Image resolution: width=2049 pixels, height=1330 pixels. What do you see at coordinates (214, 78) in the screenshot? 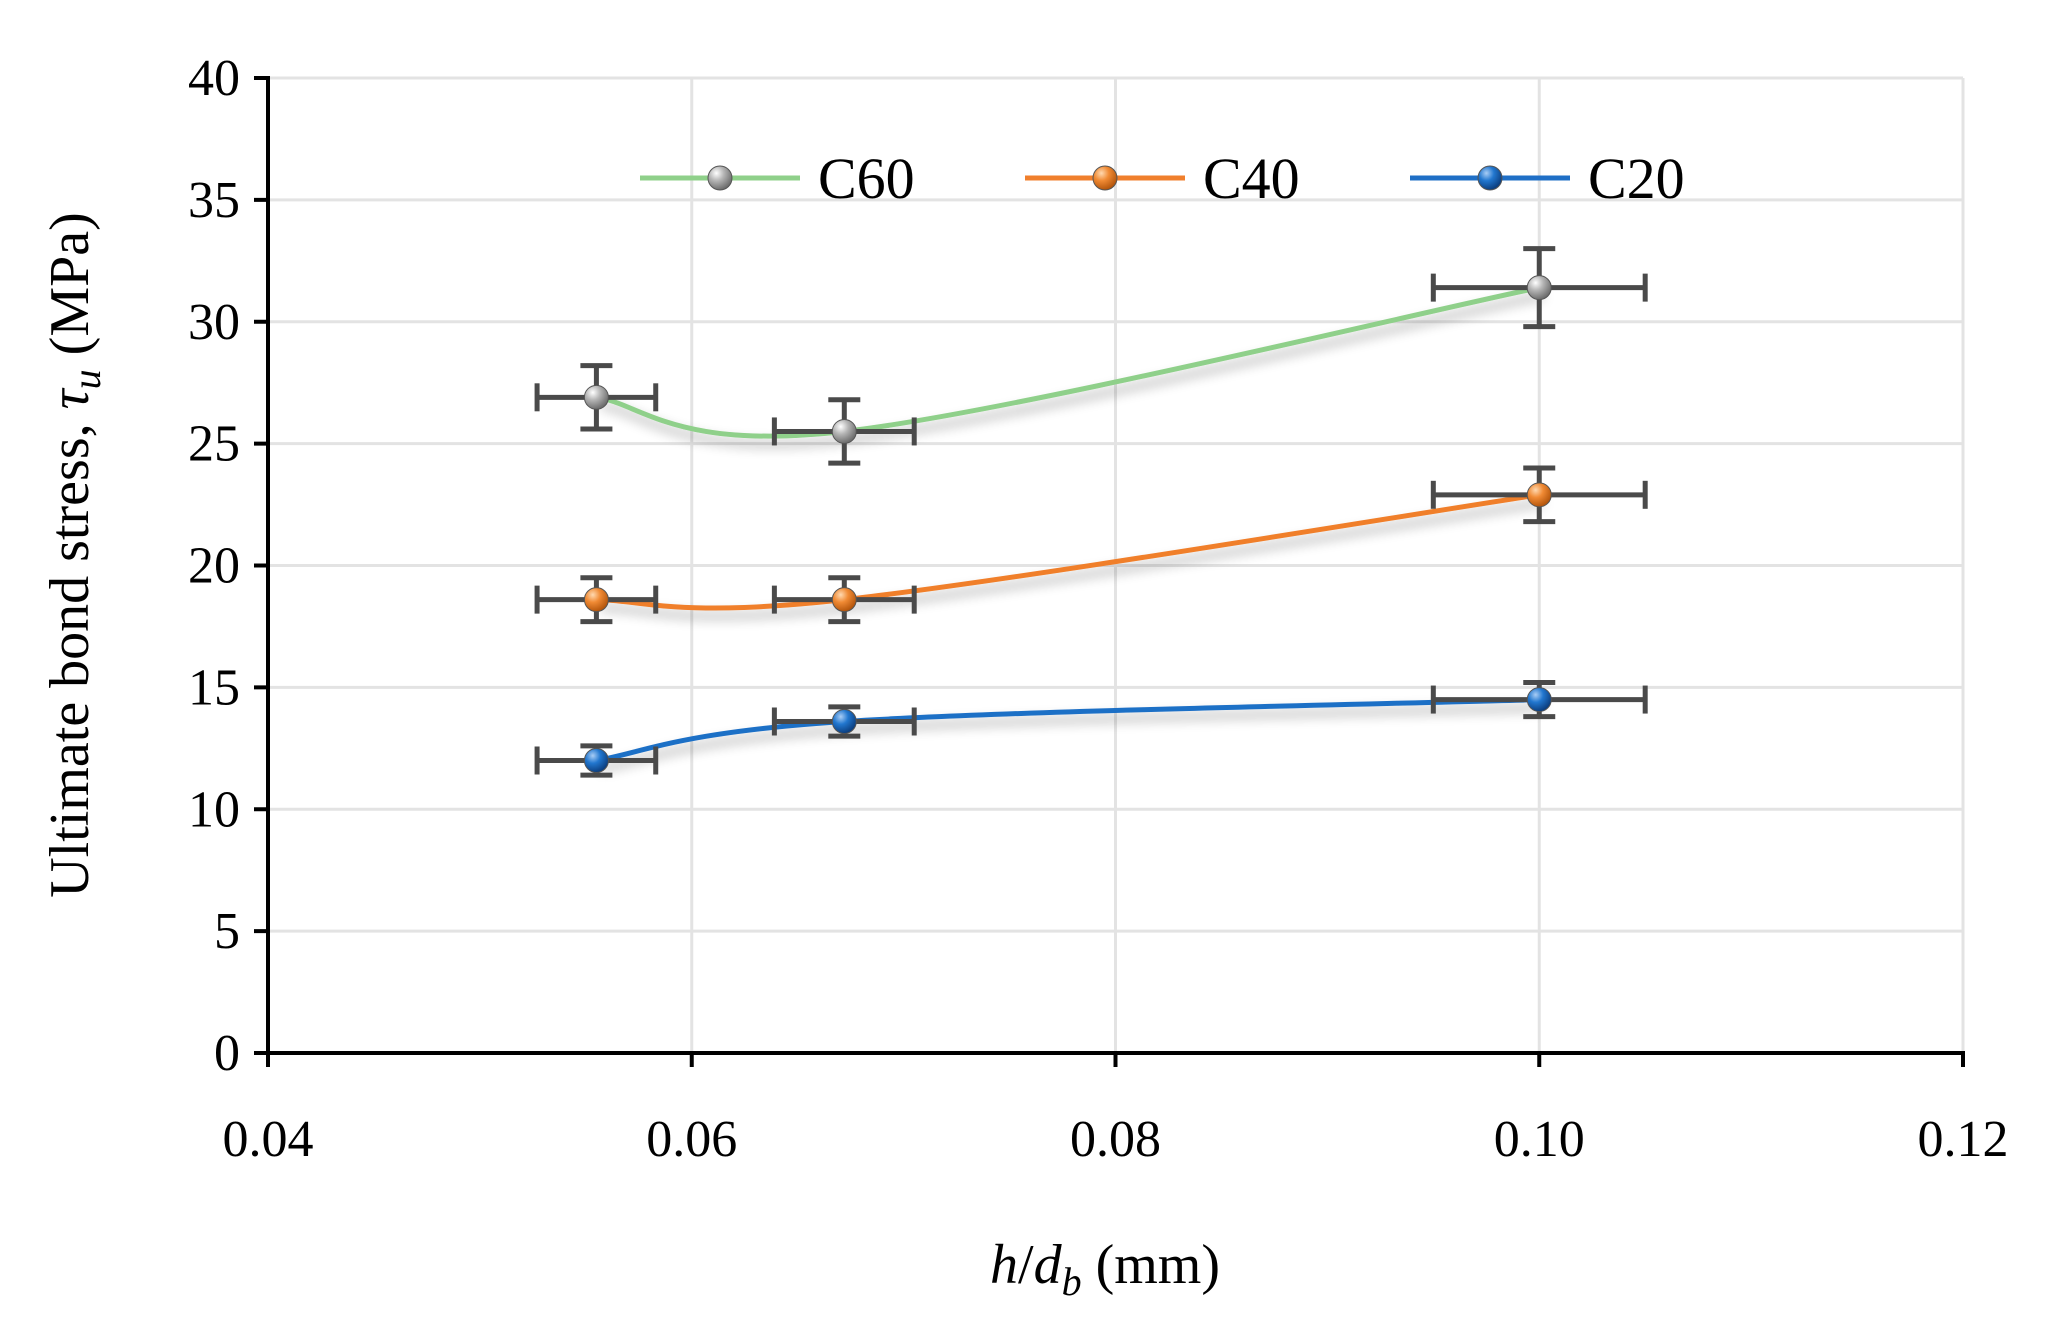
I see `y-tick-label: 40` at bounding box center [214, 78].